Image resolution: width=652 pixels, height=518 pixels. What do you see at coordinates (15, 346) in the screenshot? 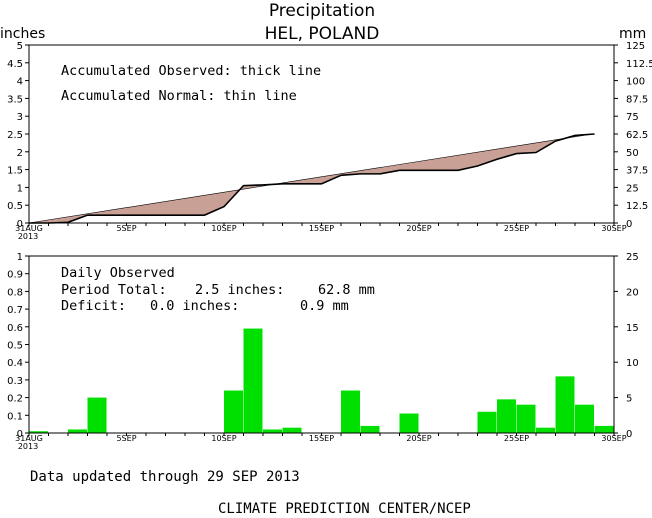
I see `bot-ytick-left-label: 0.5` at bounding box center [15, 346].